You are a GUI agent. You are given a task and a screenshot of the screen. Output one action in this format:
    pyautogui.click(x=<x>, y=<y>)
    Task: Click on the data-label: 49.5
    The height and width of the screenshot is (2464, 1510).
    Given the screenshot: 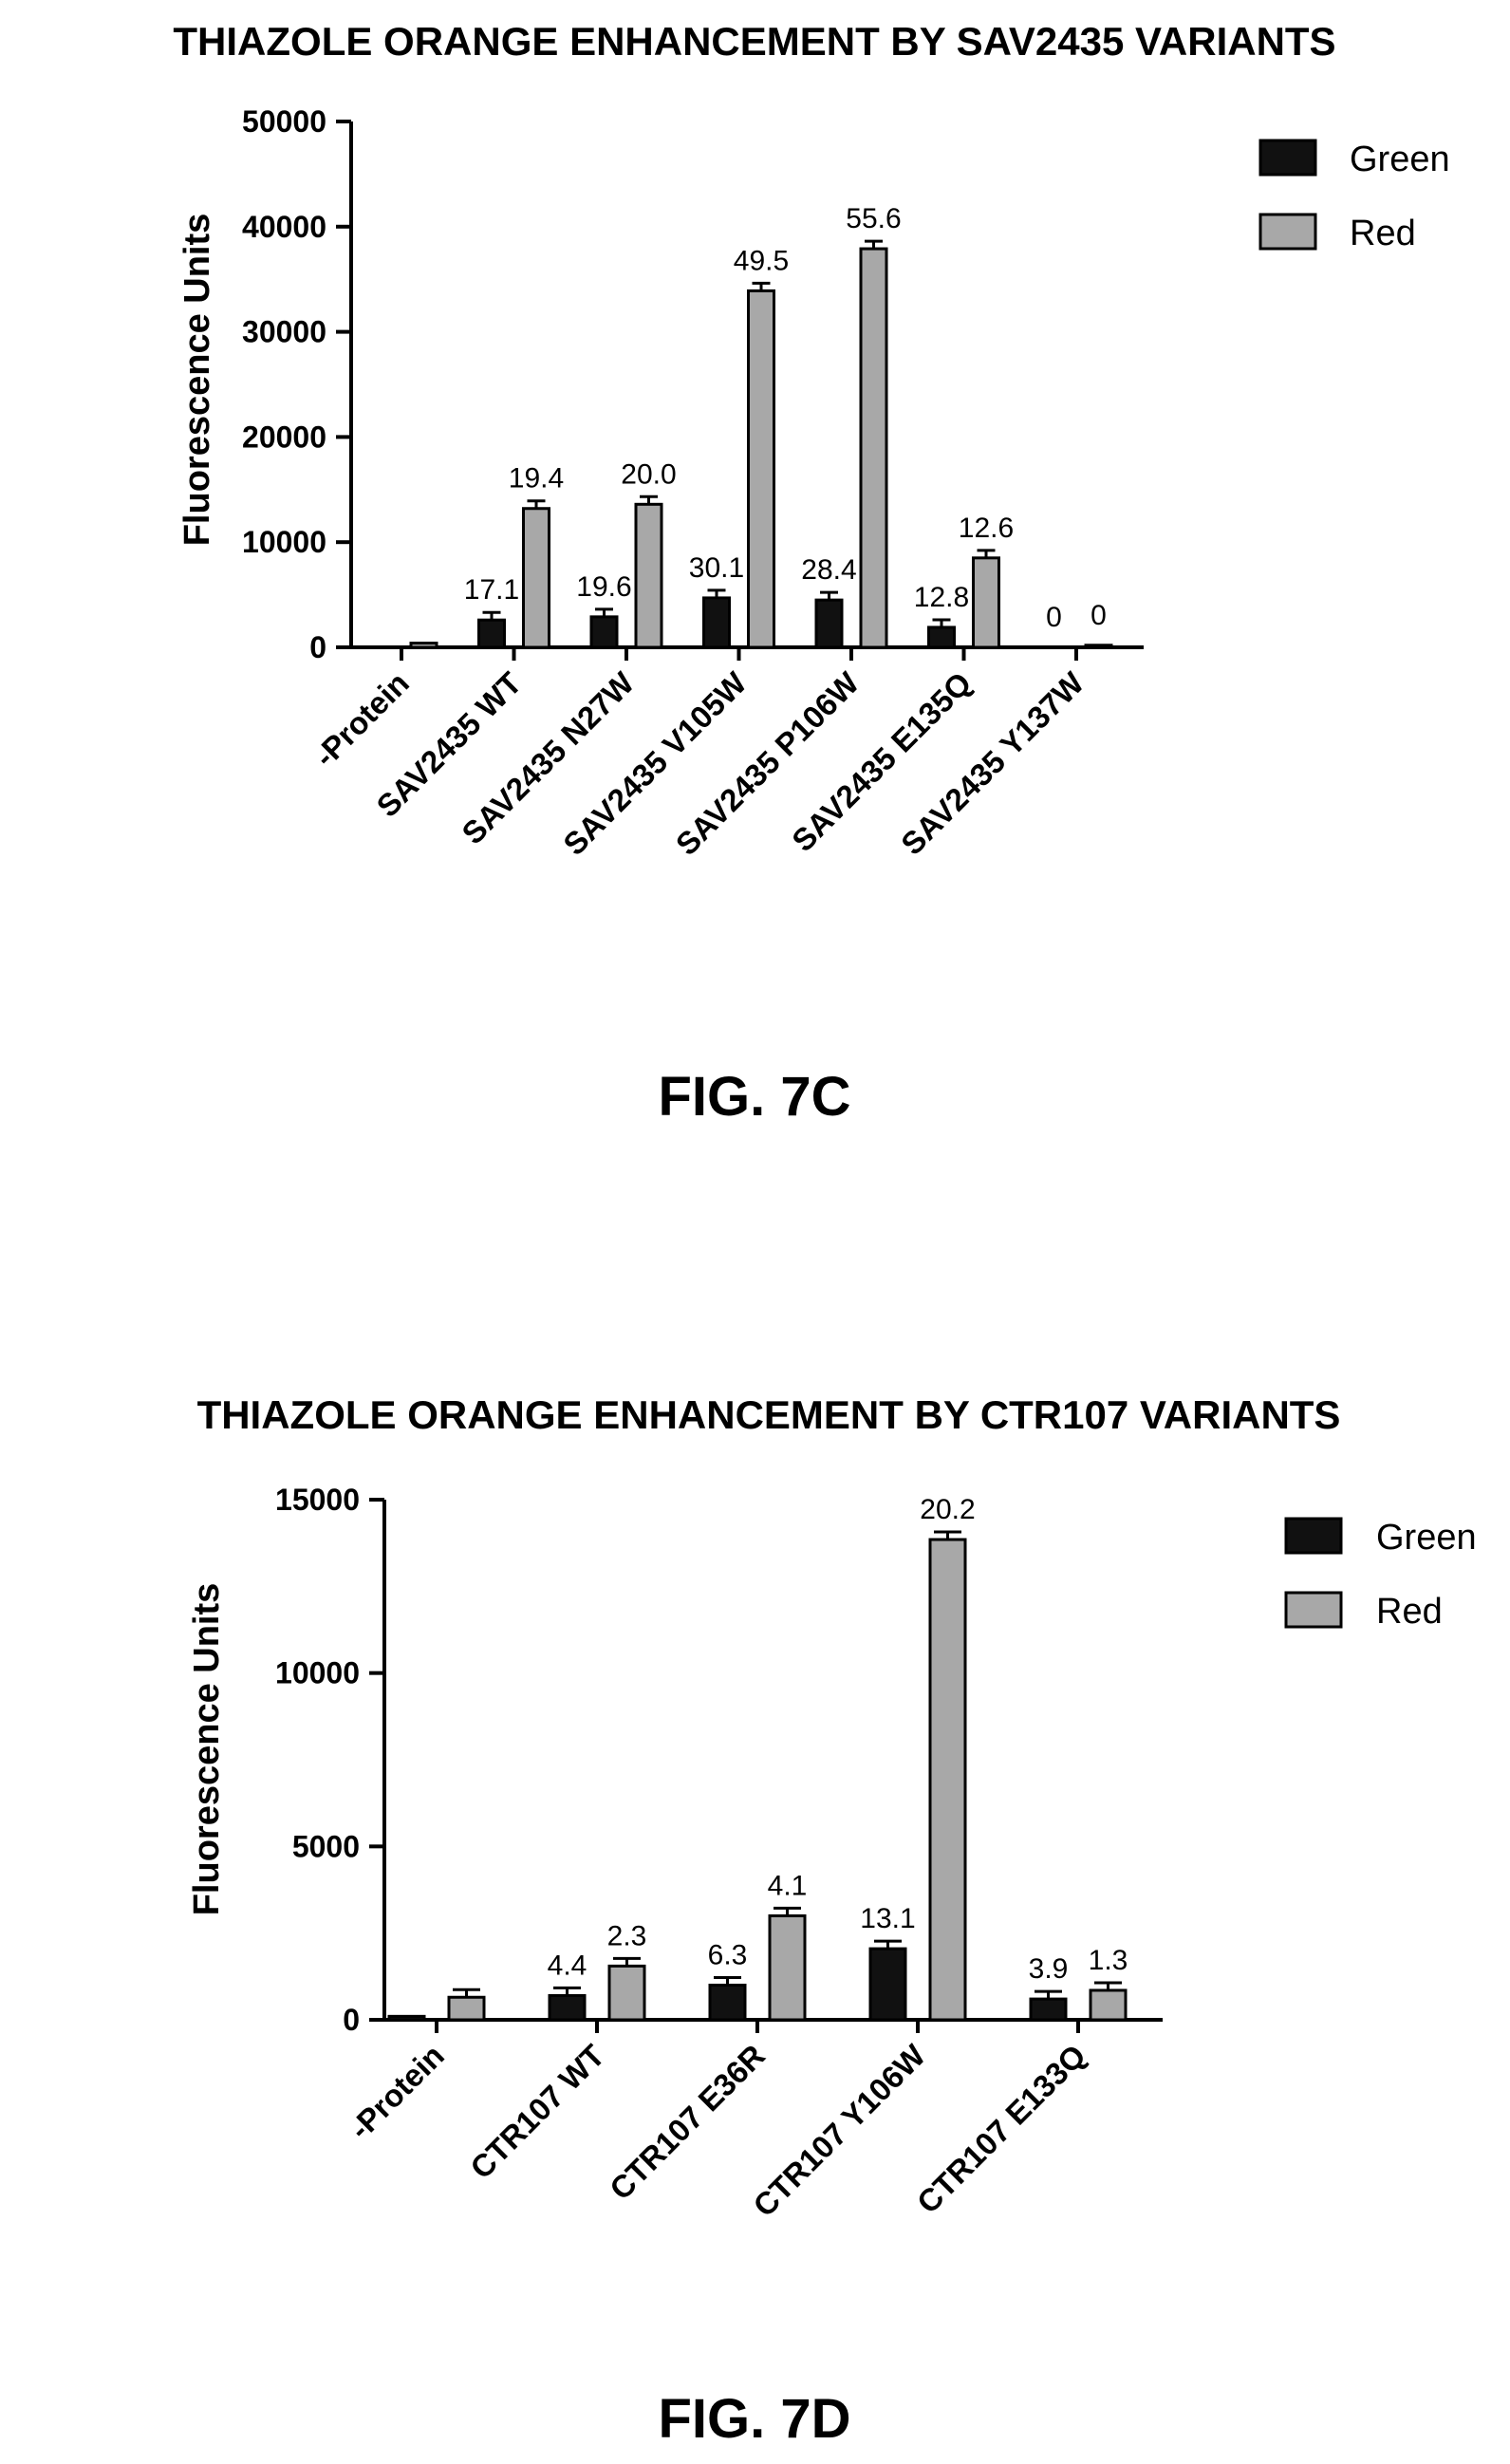 What is the action you would take?
    pyautogui.click(x=761, y=261)
    